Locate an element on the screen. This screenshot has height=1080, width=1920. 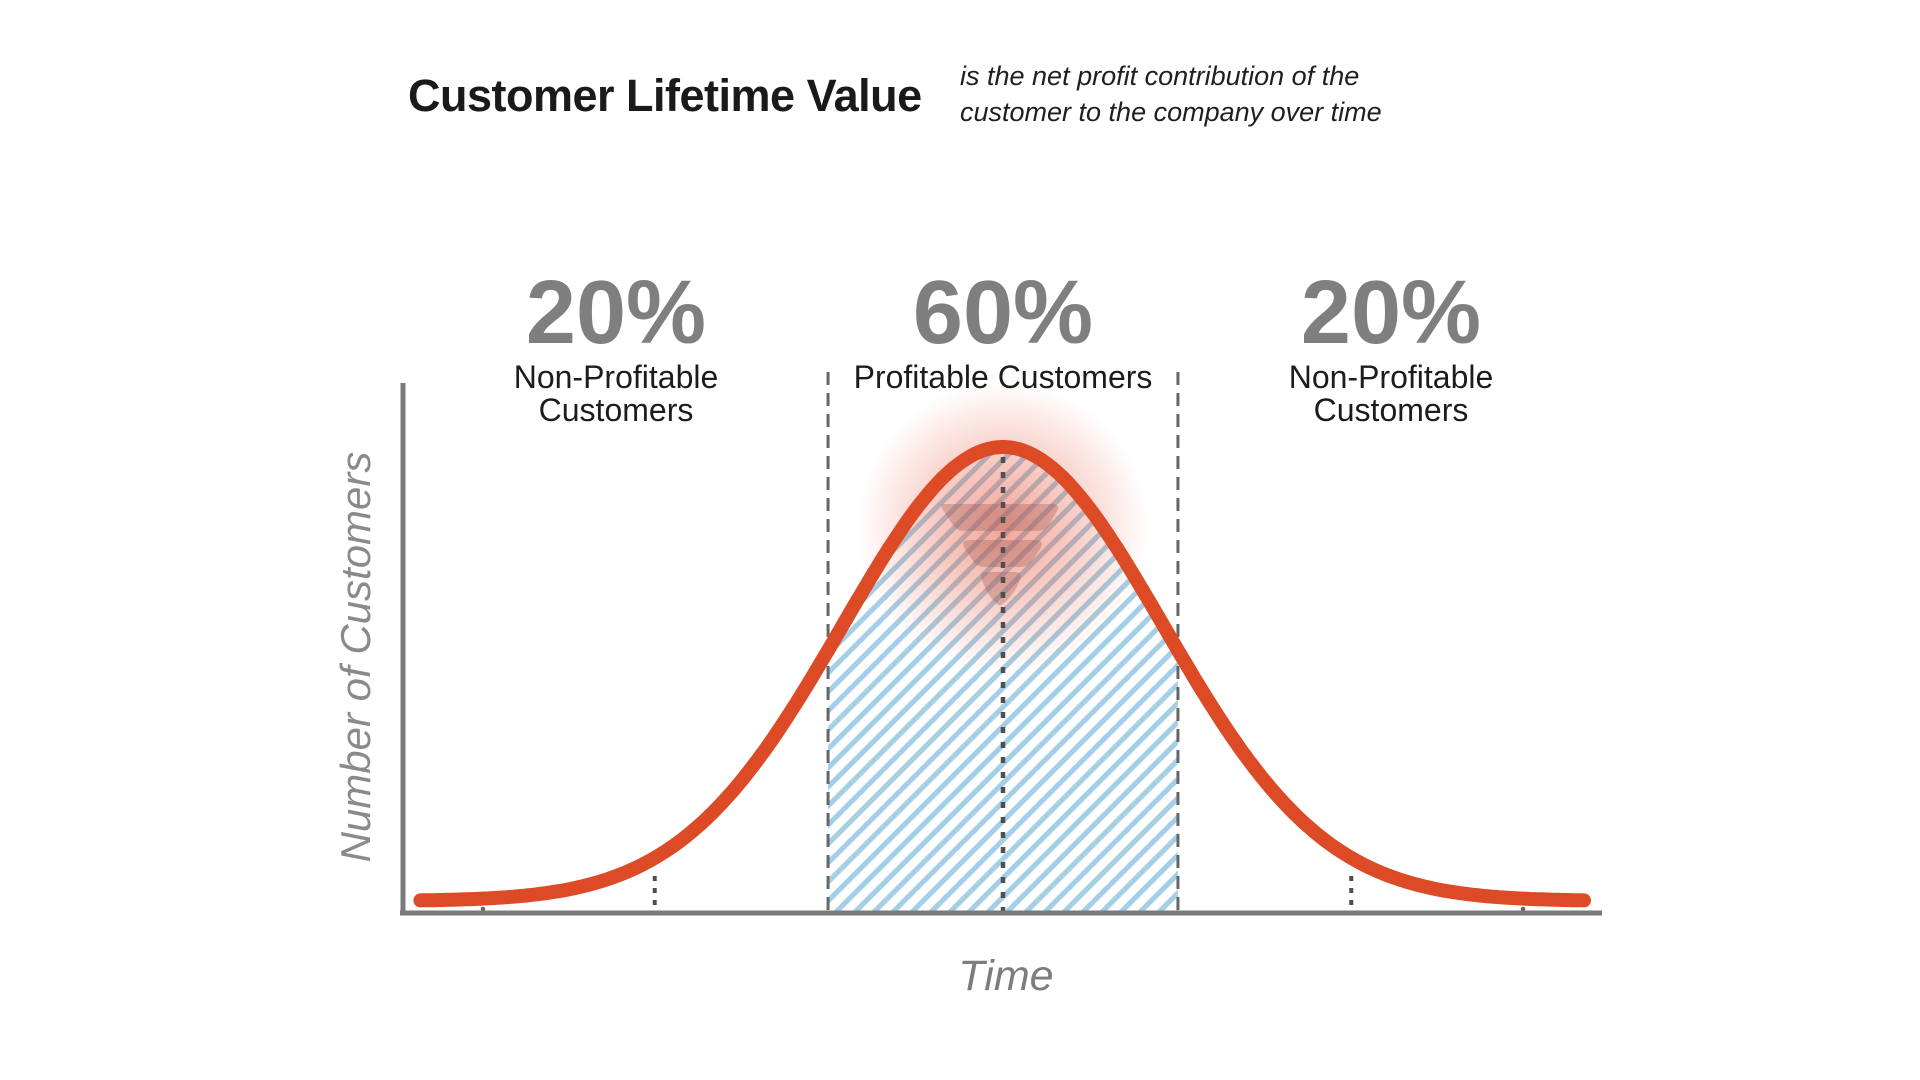
segment-right-label: Non-Profitable Customers is located at coordinates (1391, 394).